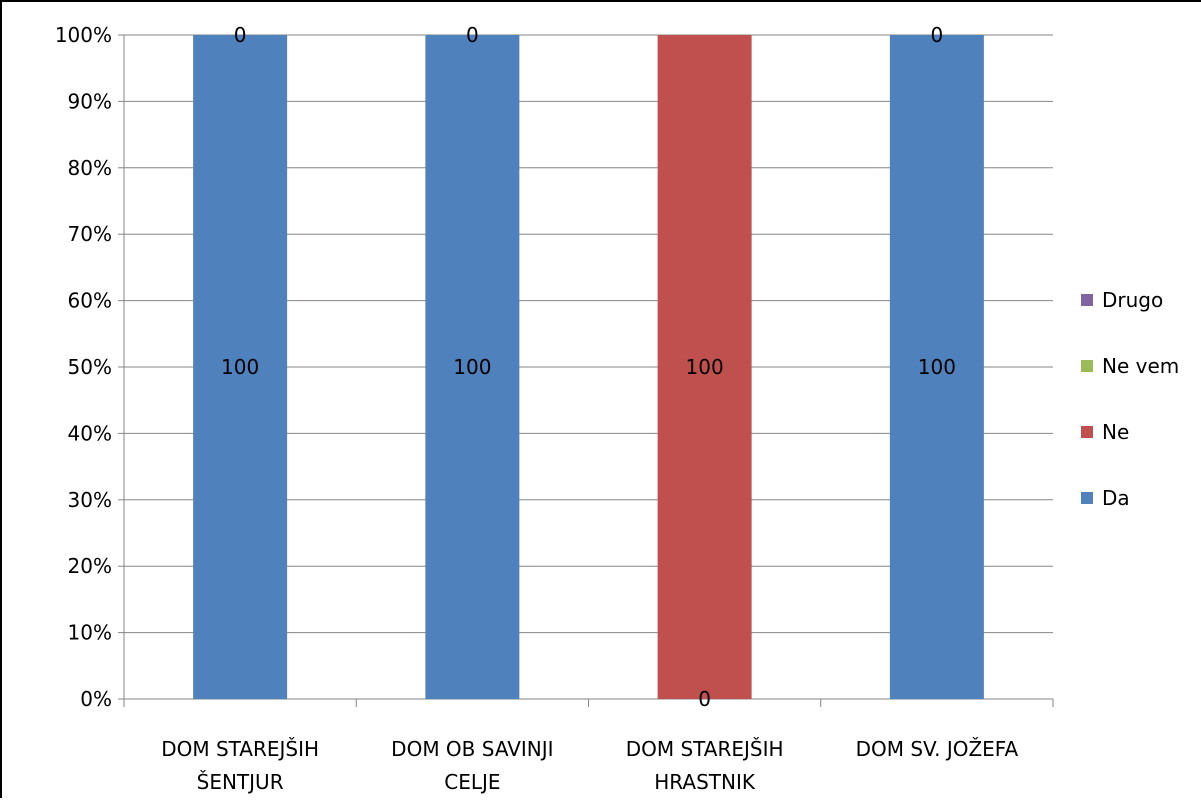 This screenshot has height=800, width=1201. What do you see at coordinates (90, 367) in the screenshot?
I see `y-tick-label: 50%` at bounding box center [90, 367].